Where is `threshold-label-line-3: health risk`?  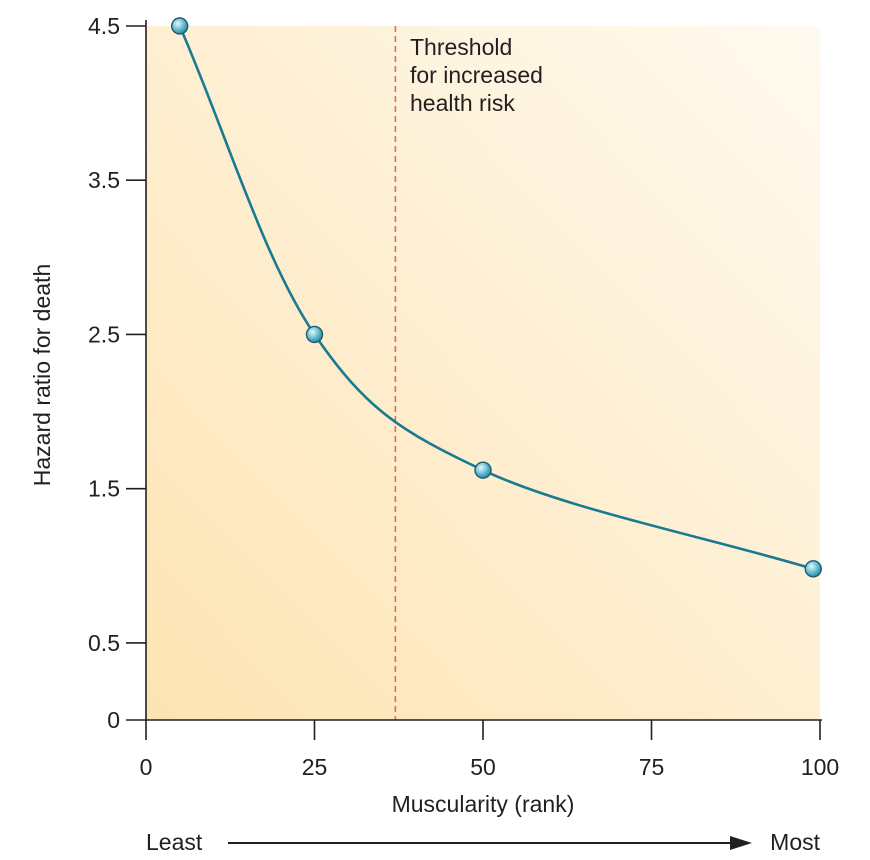
threshold-label-line-3: health risk is located at coordinates (462, 103).